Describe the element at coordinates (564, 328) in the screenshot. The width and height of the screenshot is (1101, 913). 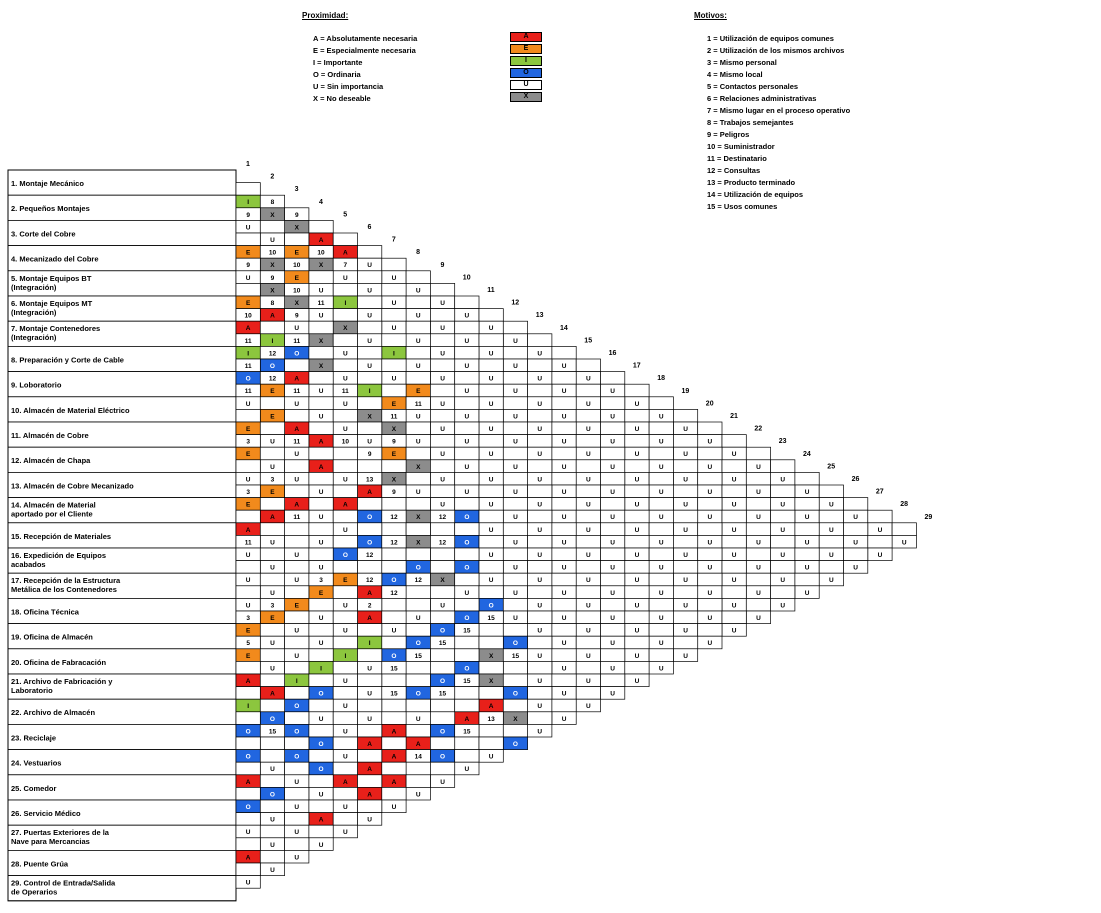
I see `column-number: 14` at that location.